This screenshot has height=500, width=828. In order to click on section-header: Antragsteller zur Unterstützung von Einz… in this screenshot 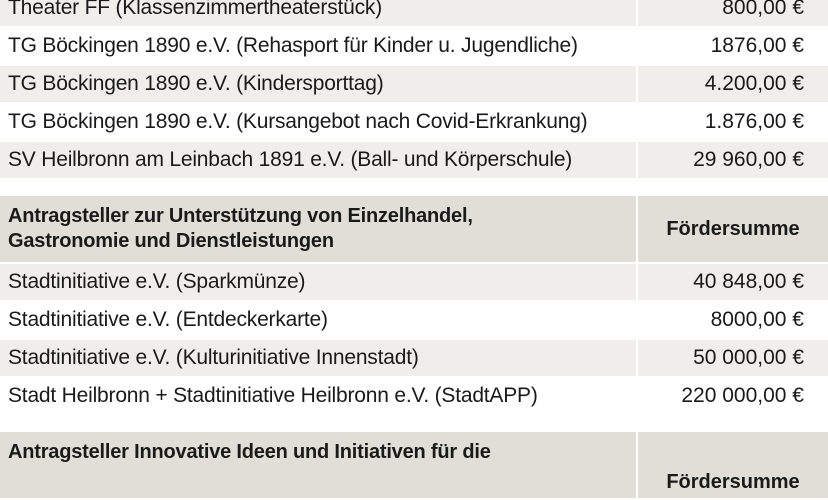, I will do `click(414, 230)`.